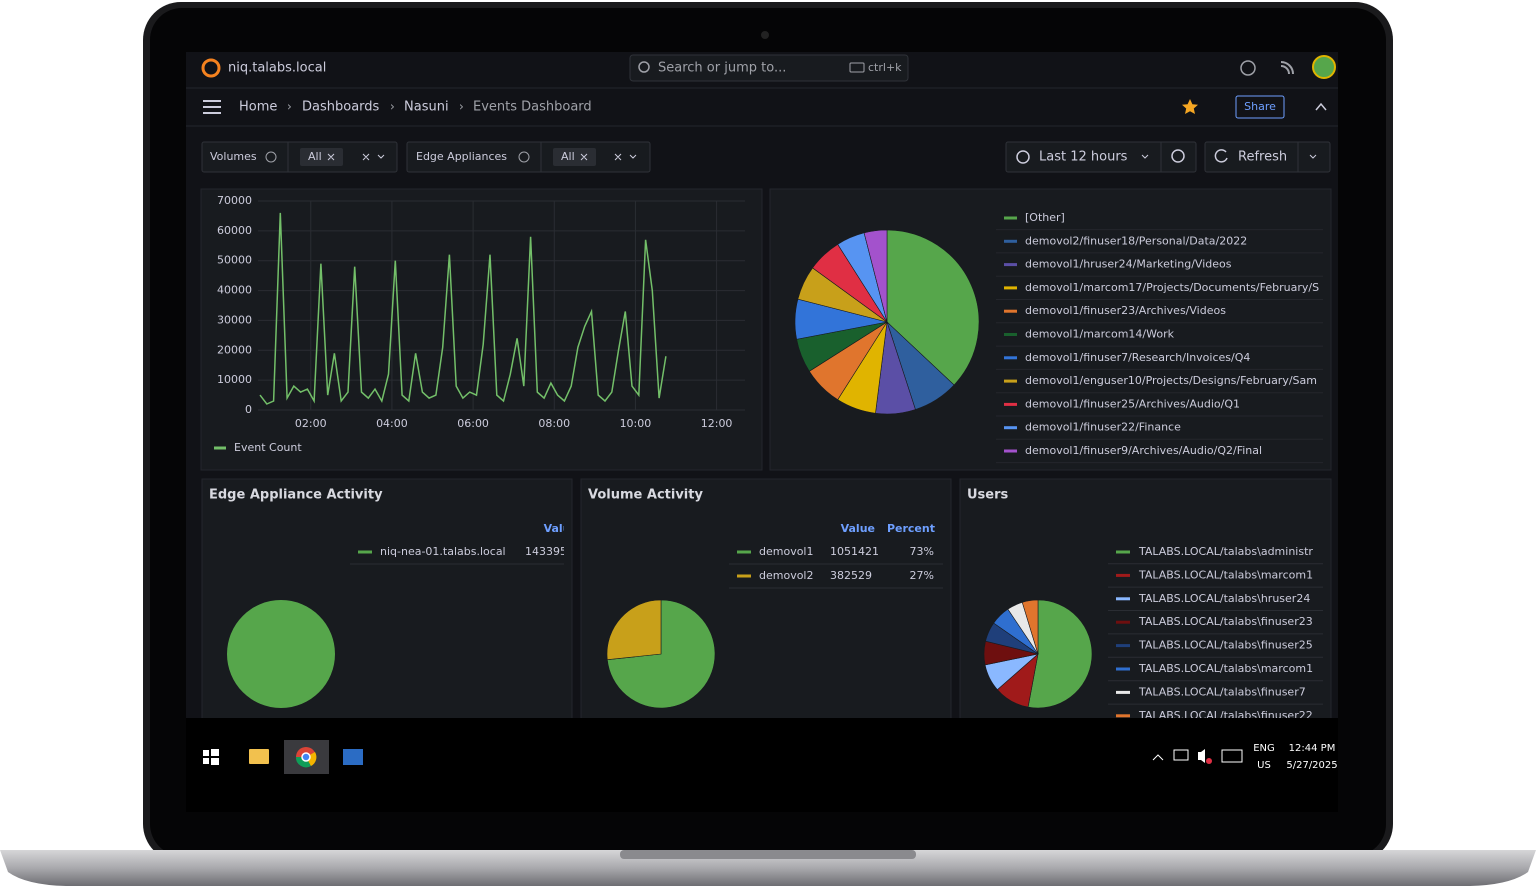  Describe the element at coordinates (234, 319) in the screenshot. I see `y-tick-label: 30000` at that location.